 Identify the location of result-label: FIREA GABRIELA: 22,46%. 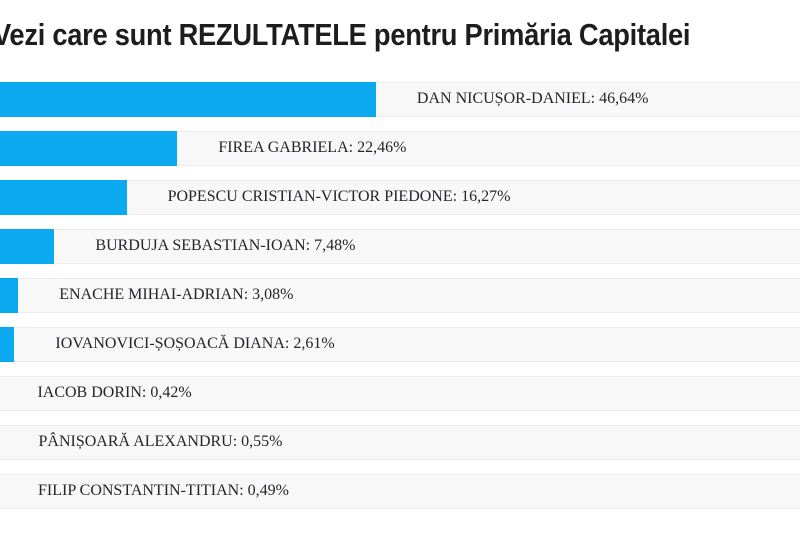
(312, 148).